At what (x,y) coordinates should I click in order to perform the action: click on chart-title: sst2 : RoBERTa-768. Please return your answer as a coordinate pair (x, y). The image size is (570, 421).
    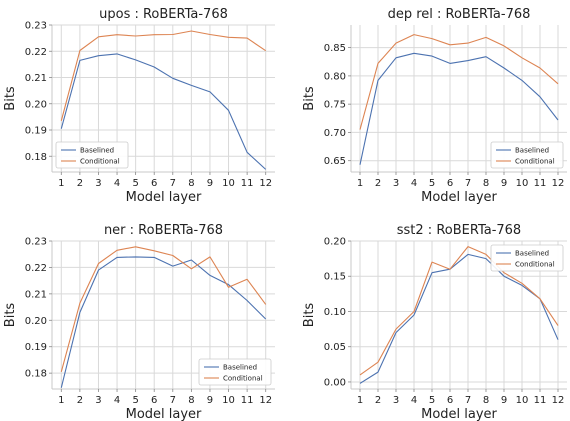
    Looking at the image, I should click on (459, 230).